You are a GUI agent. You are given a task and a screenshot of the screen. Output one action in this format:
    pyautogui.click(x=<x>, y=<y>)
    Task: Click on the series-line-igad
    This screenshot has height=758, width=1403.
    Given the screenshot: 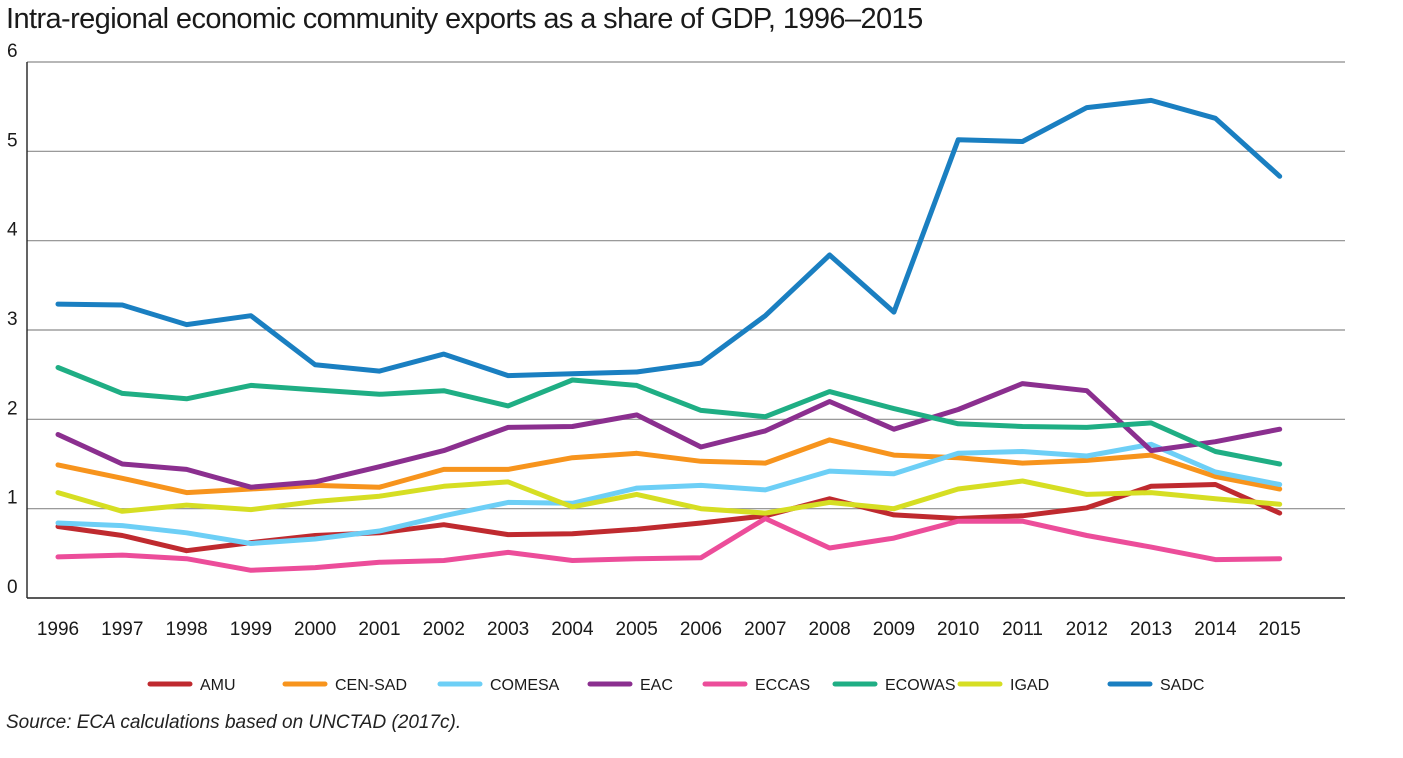 What is the action you would take?
    pyautogui.click(x=669, y=497)
    